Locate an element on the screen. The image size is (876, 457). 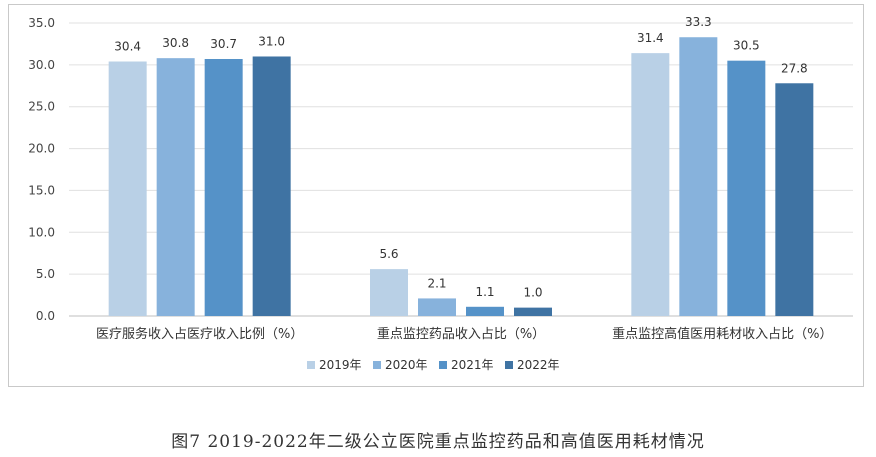
data-label: 5.6 is located at coordinates (388, 254).